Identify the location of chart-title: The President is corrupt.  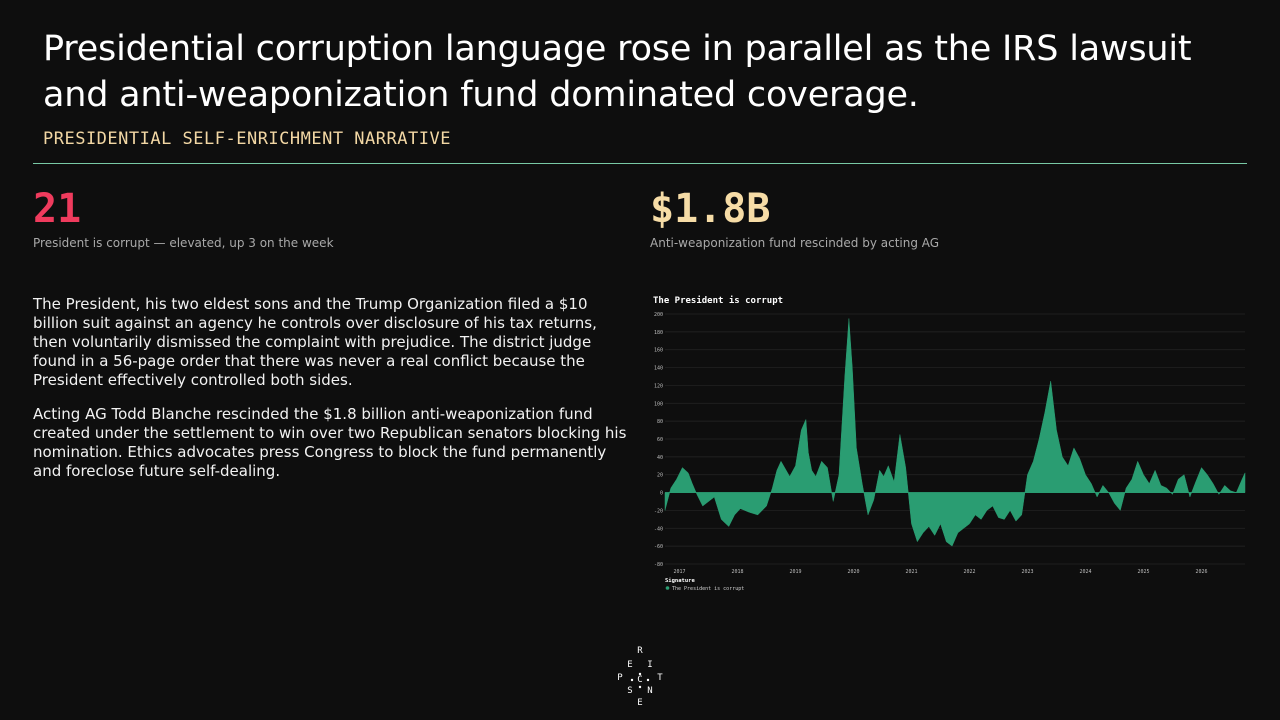
(718, 300).